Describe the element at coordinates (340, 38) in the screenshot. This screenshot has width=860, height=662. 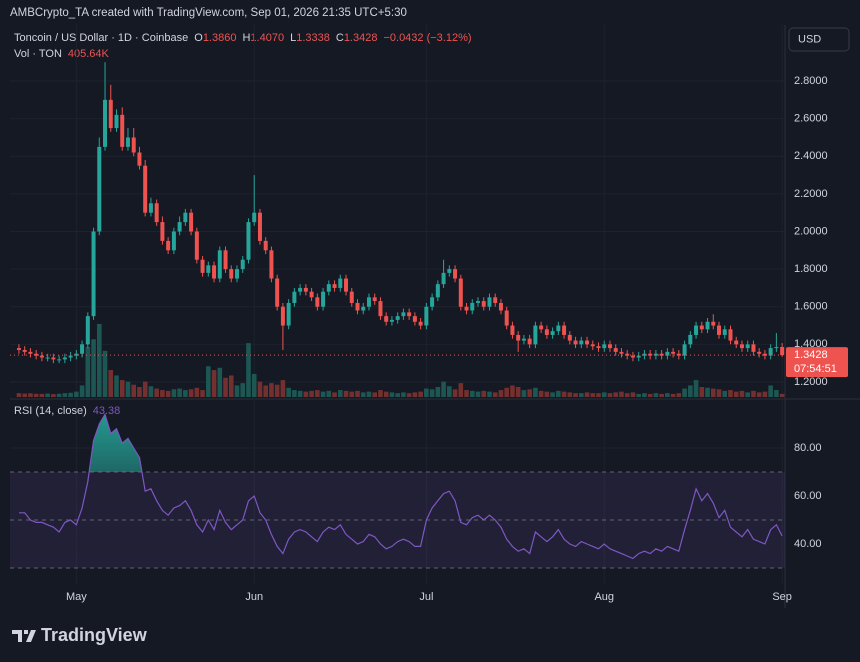
I see `legend-item: C` at that location.